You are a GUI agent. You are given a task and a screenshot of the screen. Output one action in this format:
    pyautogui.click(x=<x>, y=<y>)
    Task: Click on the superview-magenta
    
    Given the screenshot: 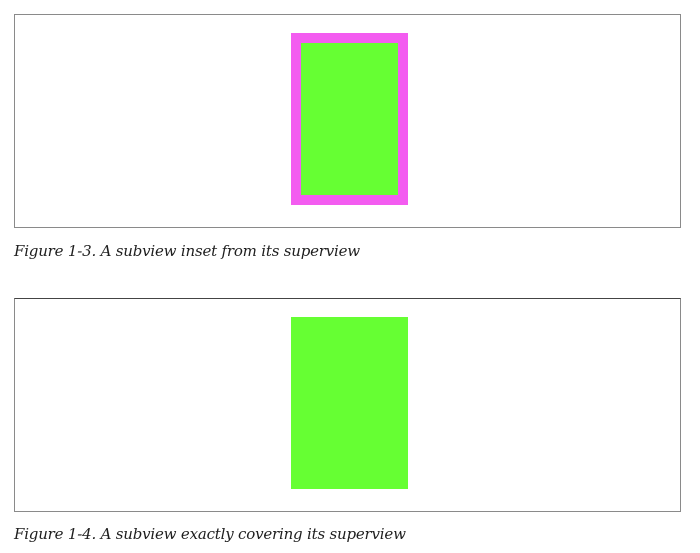 What is the action you would take?
    pyautogui.click(x=349, y=119)
    